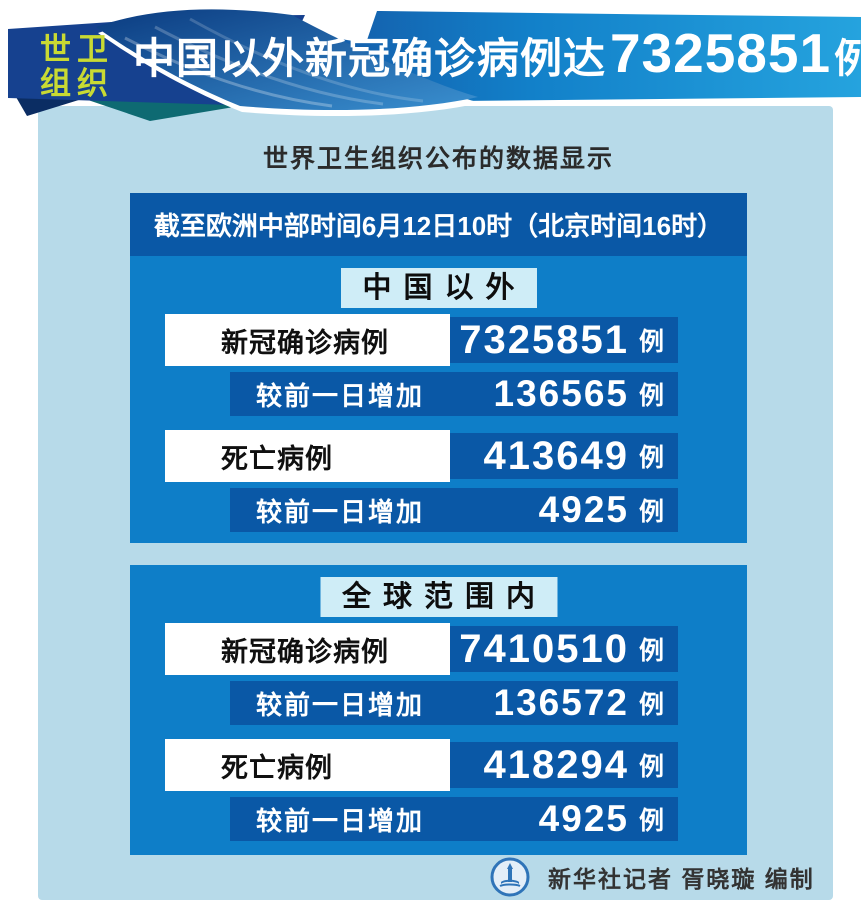 This screenshot has width=863, height=900. I want to click on row-value: 418294, so click(556, 764).